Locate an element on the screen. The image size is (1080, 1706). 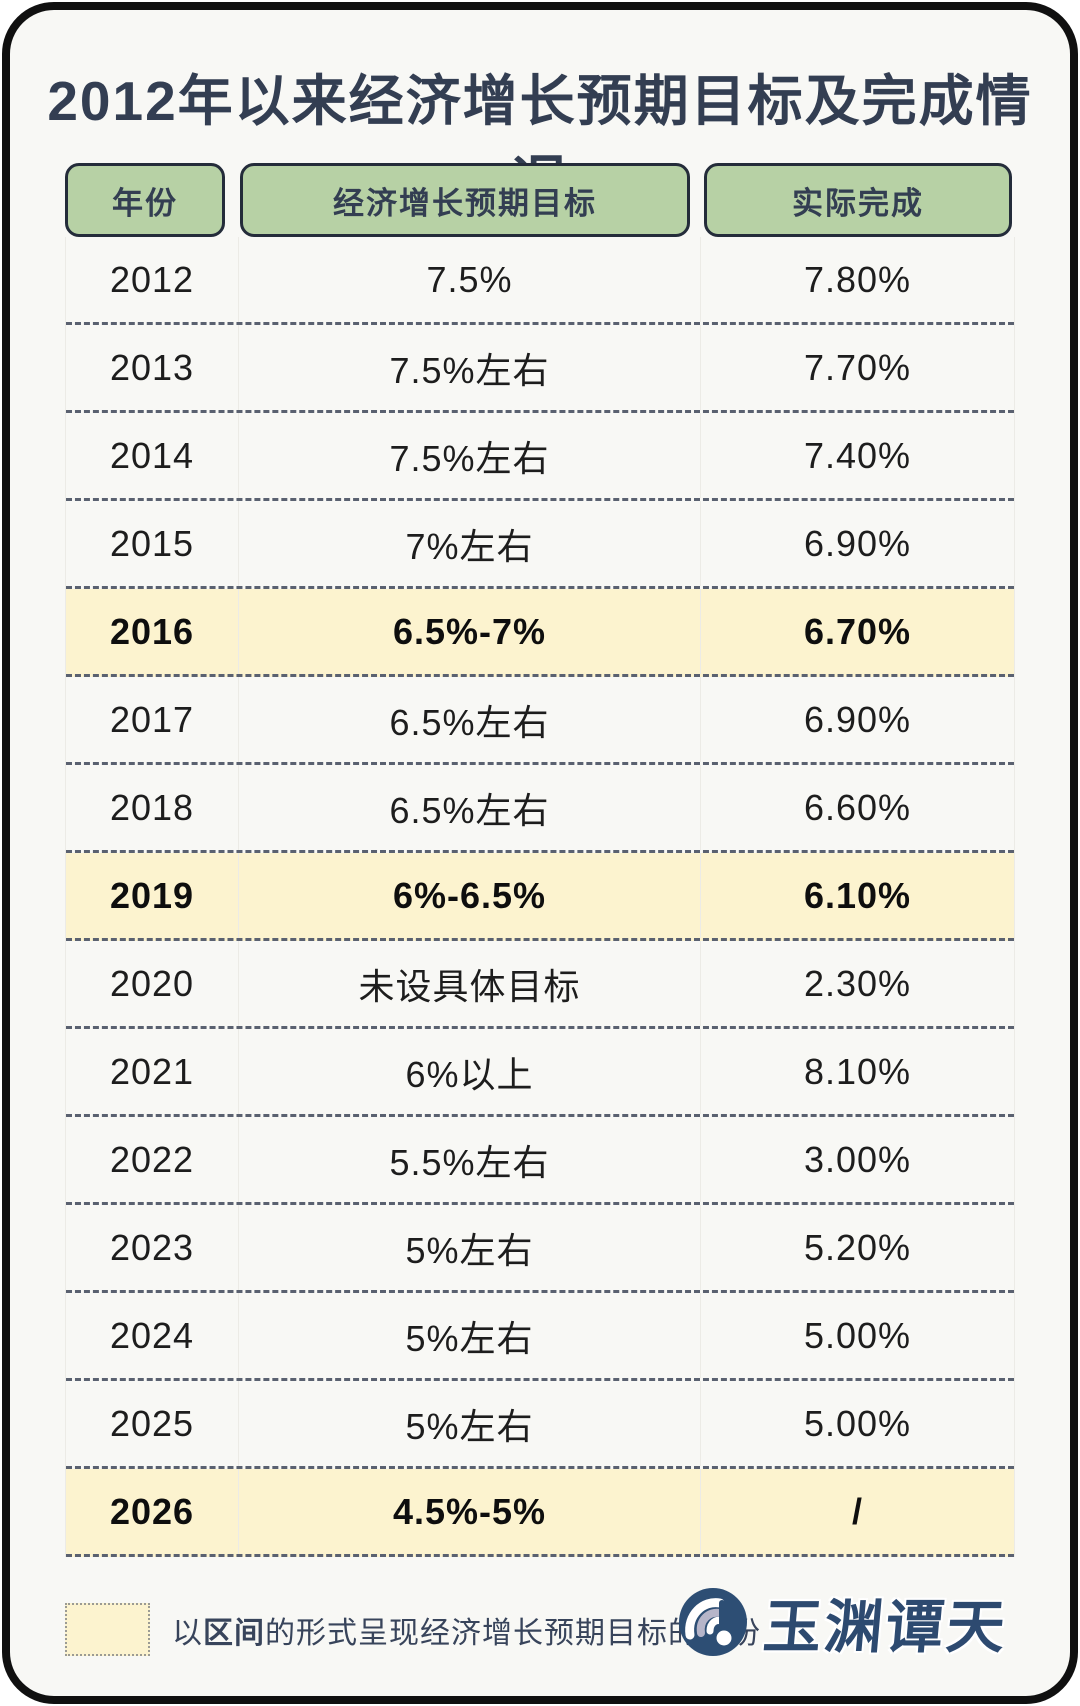
table-row: 2013 7.5%左右 7.70% is located at coordinates (540, 369).